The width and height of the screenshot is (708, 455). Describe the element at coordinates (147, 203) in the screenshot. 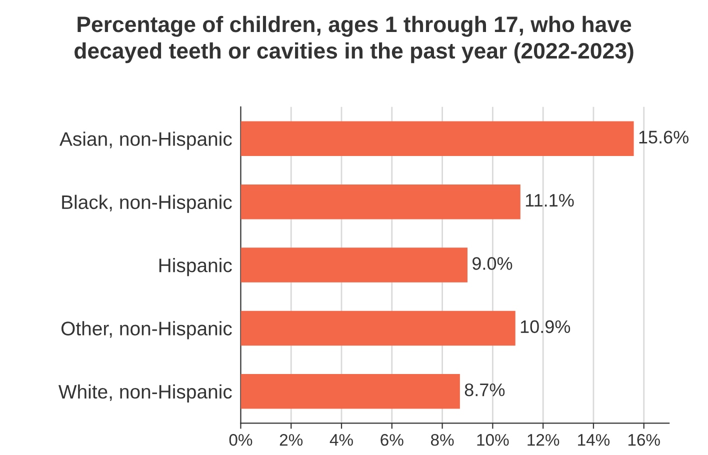

I see `y-tick-label: Black, non-Hispanic` at that location.